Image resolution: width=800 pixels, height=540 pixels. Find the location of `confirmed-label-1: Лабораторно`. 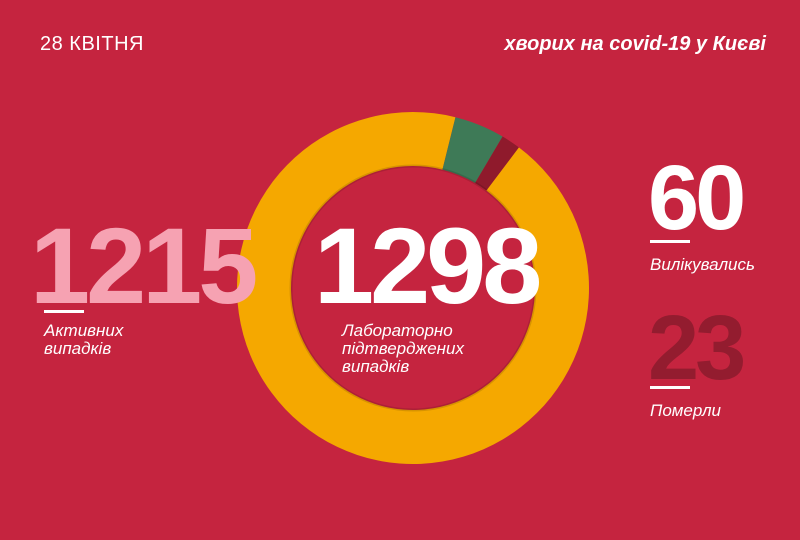

confirmed-label-1: Лабораторно is located at coordinates (397, 330).